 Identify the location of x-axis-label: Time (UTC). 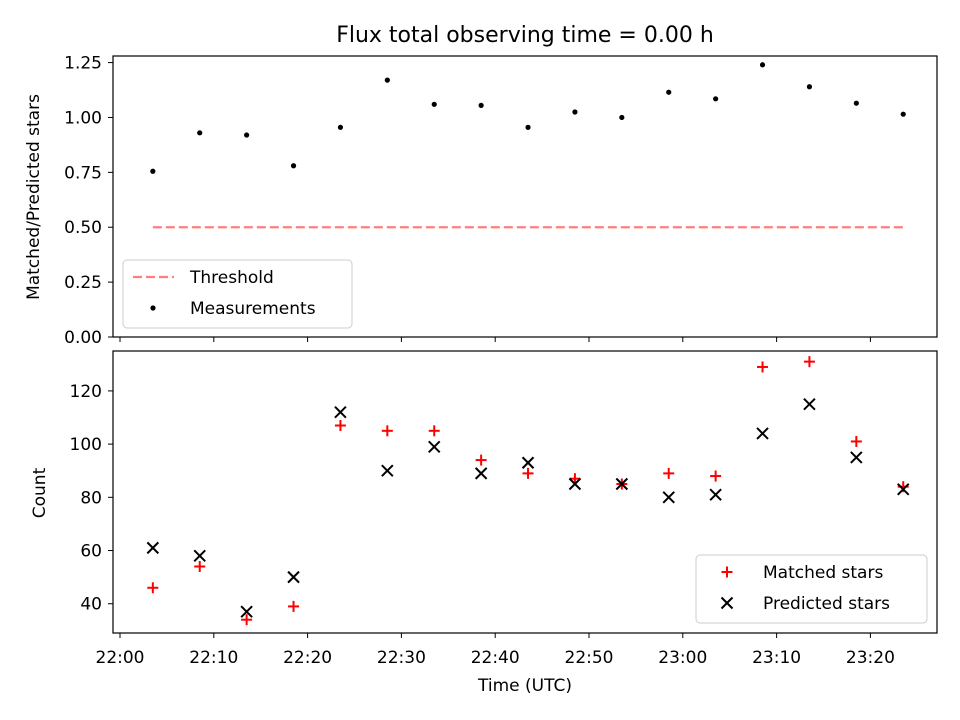
(524, 686).